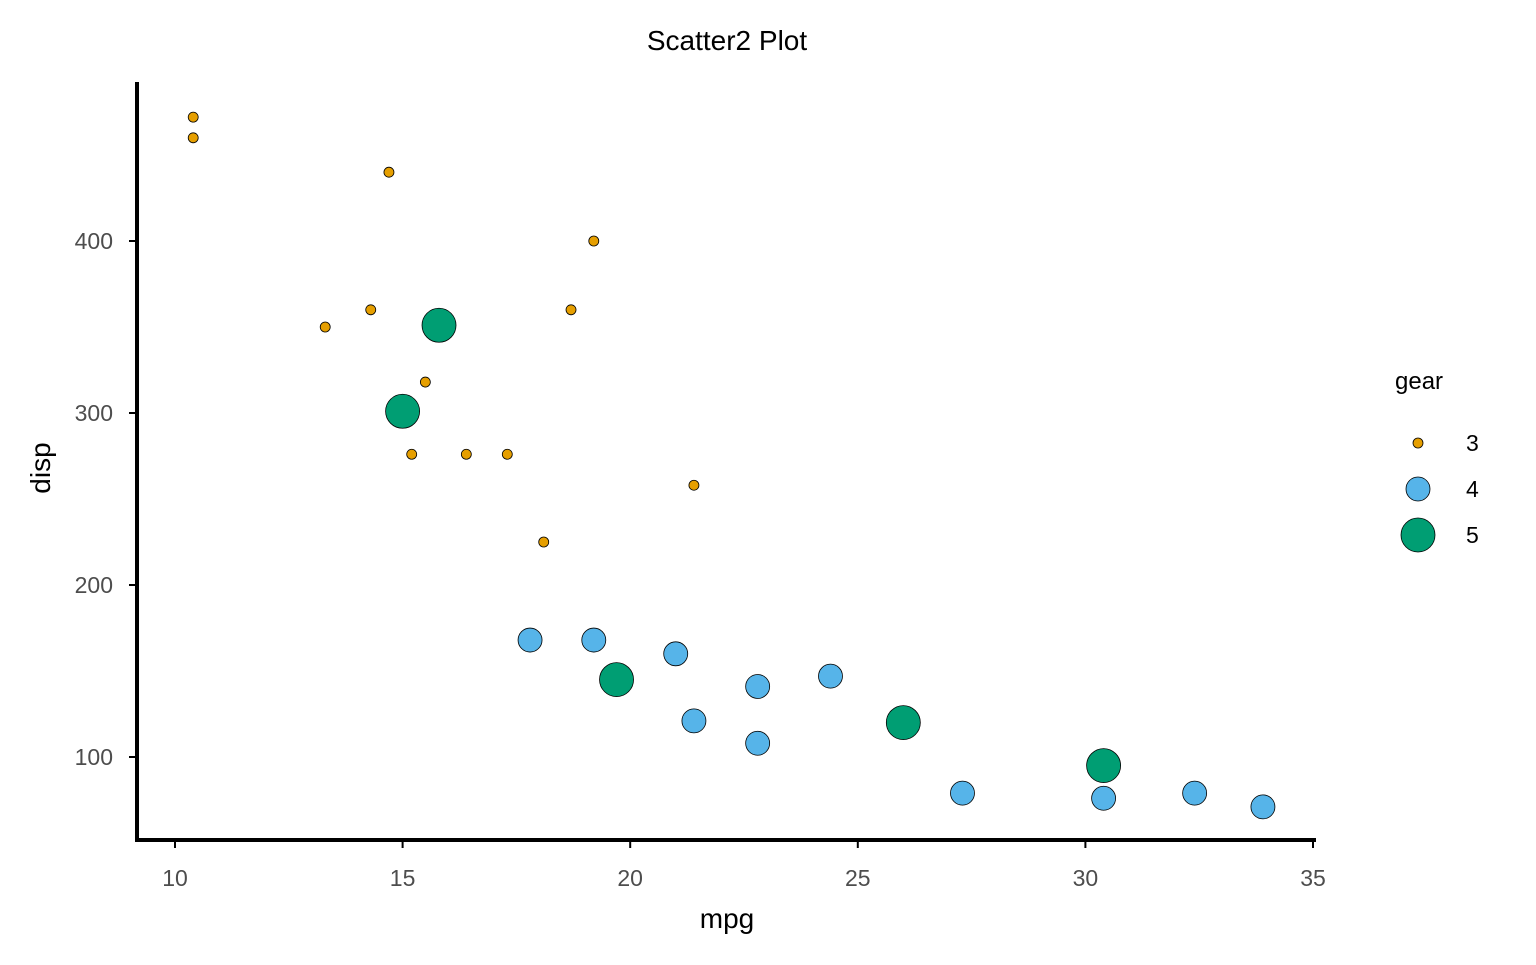  What do you see at coordinates (94, 241) in the screenshot?
I see `y-tick-label: 400` at bounding box center [94, 241].